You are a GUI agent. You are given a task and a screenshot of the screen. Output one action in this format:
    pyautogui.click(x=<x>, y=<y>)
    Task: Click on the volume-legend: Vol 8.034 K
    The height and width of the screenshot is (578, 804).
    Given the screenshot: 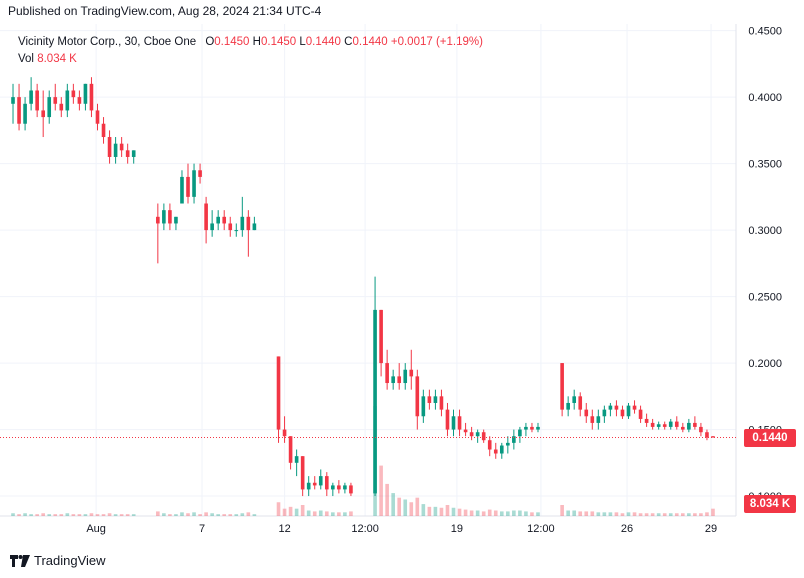 What is the action you would take?
    pyautogui.click(x=47, y=59)
    